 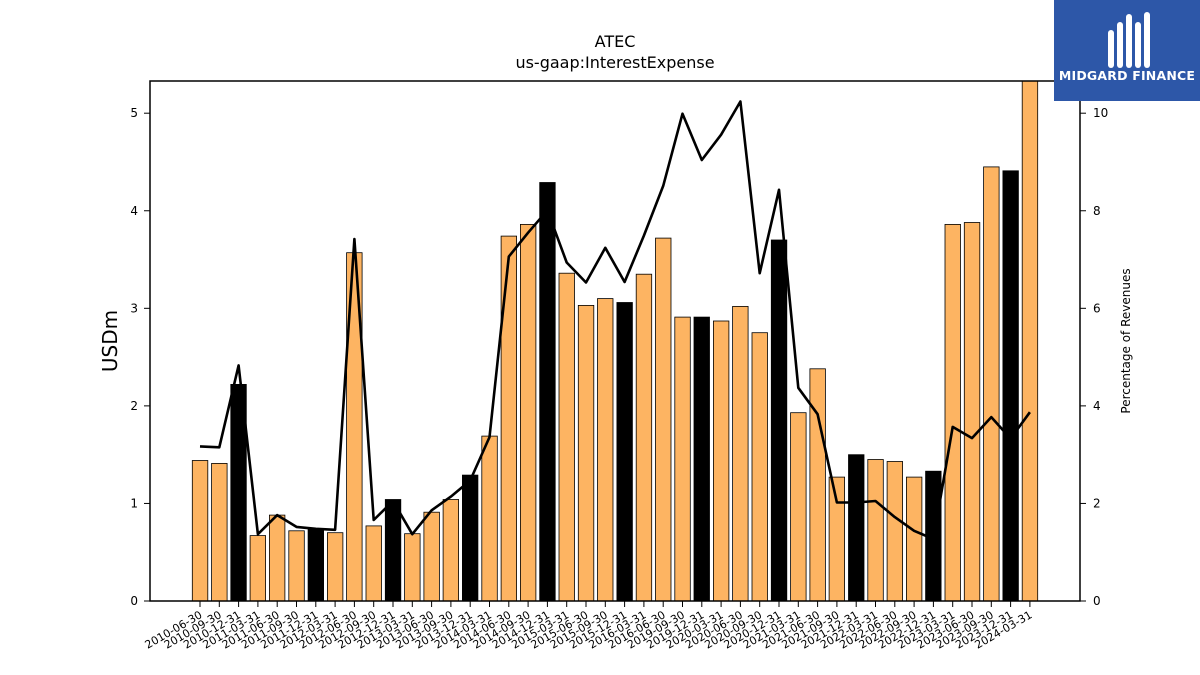 I want to click on y2-tick-label: 0, so click(x=1097, y=601).